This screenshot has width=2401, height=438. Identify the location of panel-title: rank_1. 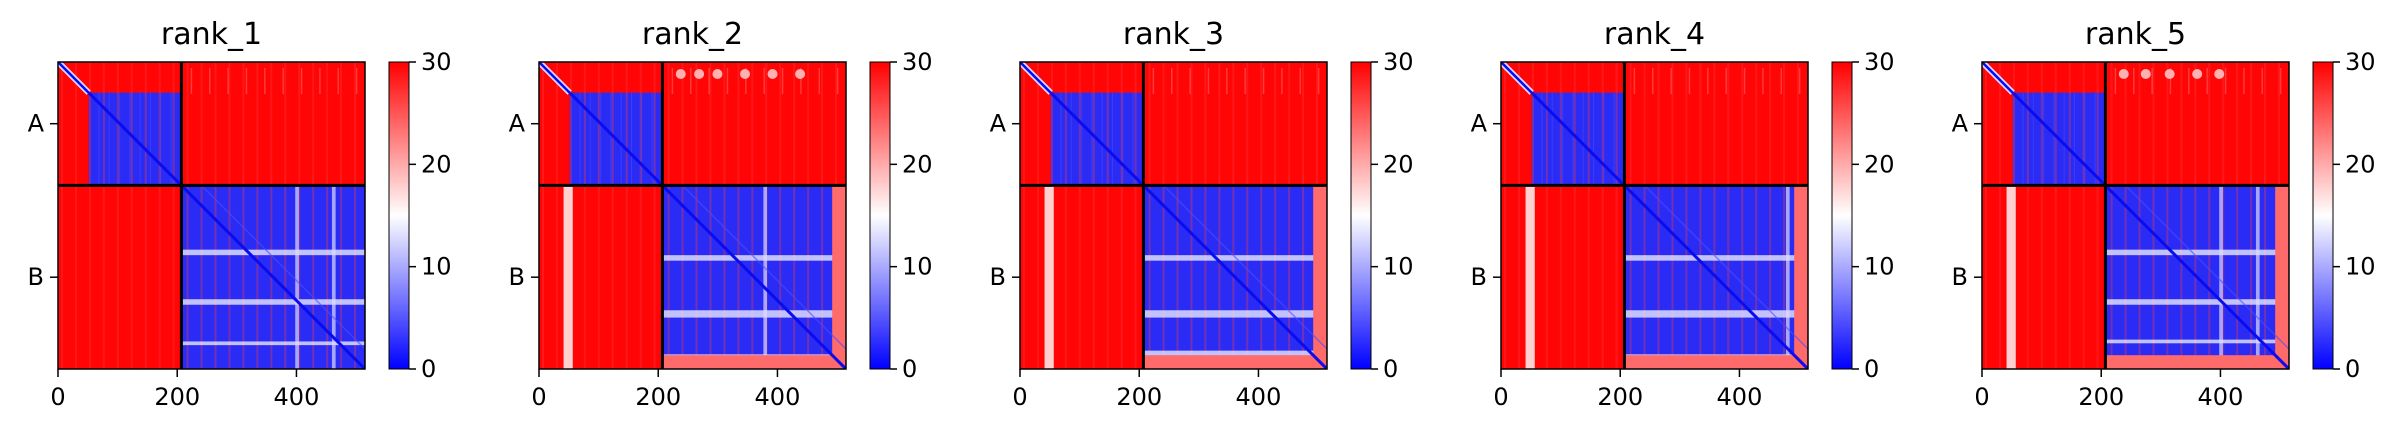
(211, 34).